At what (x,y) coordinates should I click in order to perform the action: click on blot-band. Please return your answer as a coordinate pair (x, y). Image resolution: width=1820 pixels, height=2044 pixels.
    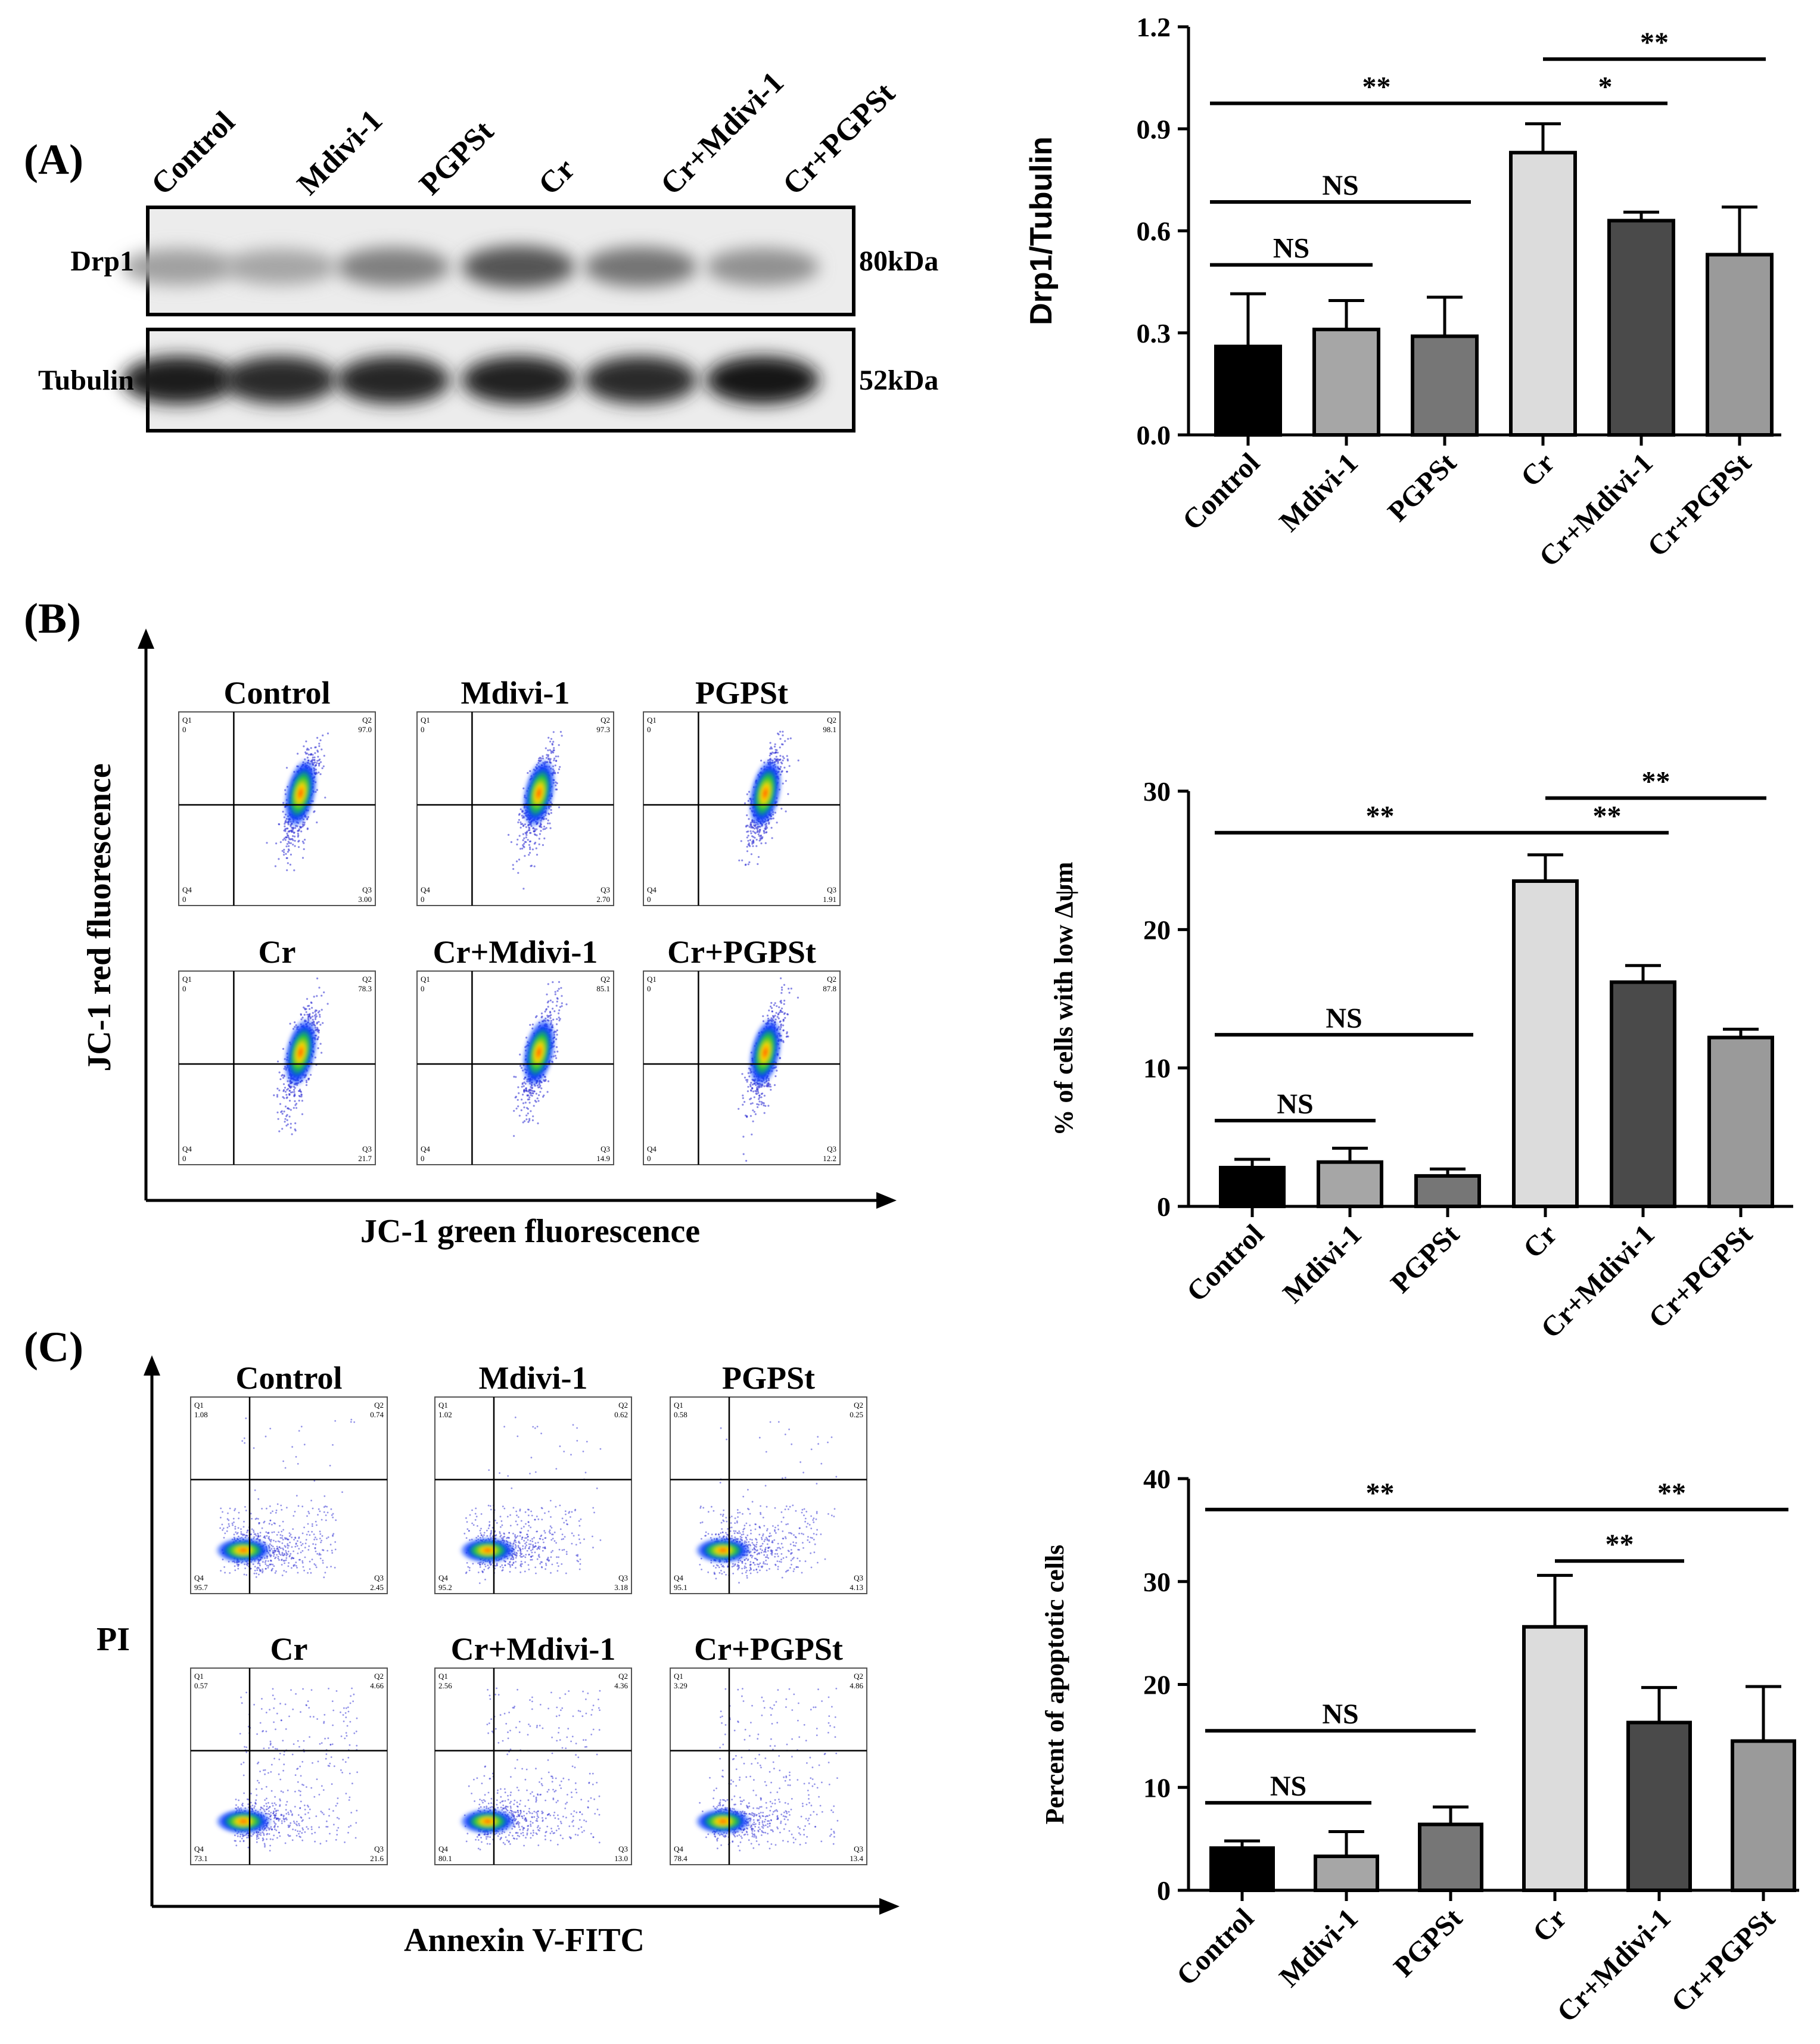
    Looking at the image, I should click on (393, 267).